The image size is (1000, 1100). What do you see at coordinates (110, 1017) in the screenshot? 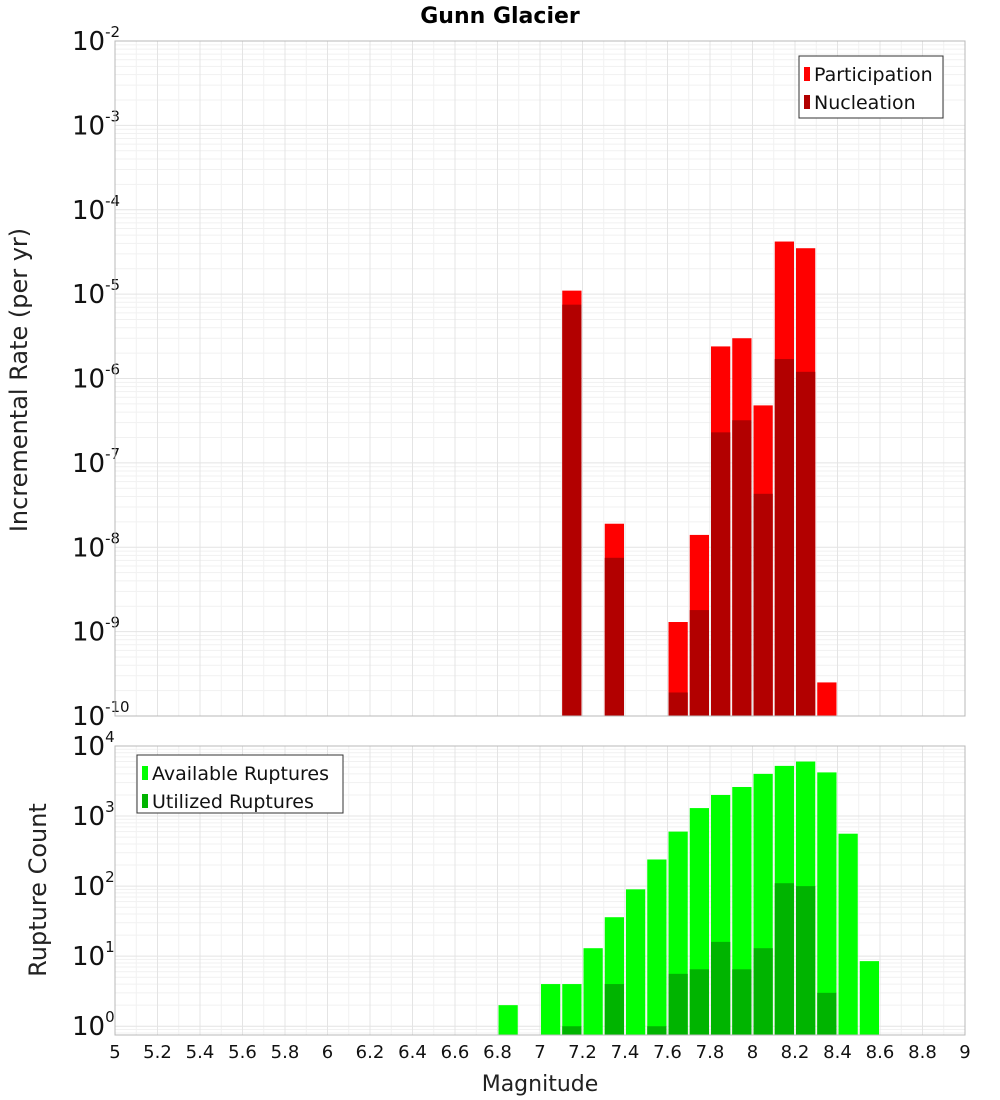
I see `y-tick-exponent: 0` at bounding box center [110, 1017].